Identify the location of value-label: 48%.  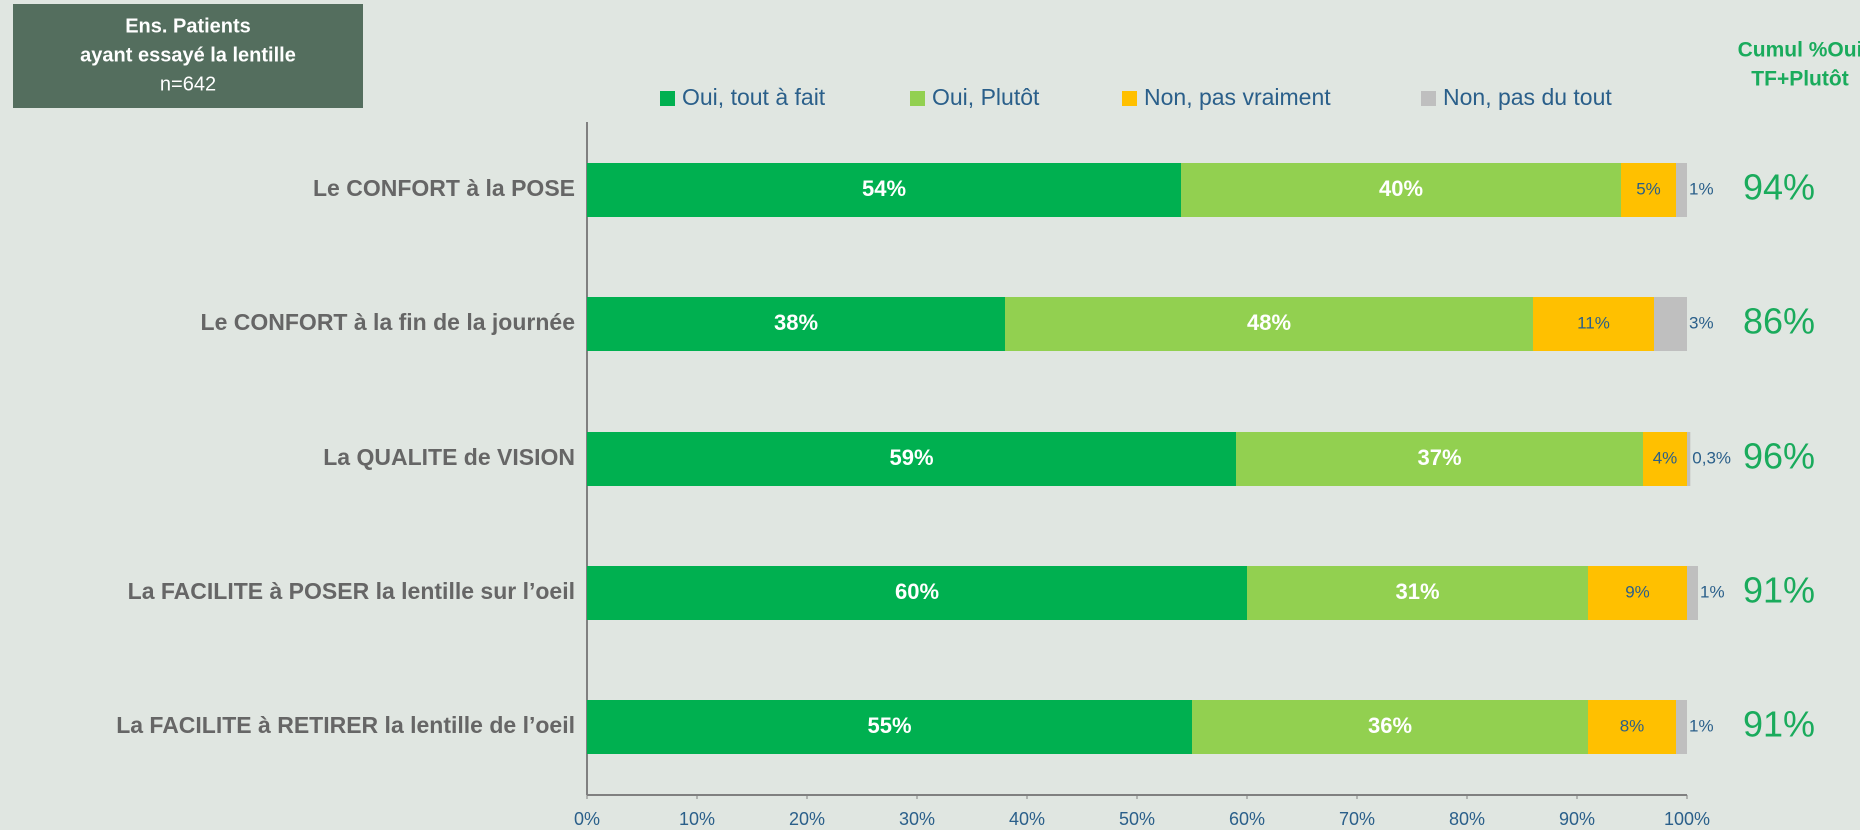
(1269, 322).